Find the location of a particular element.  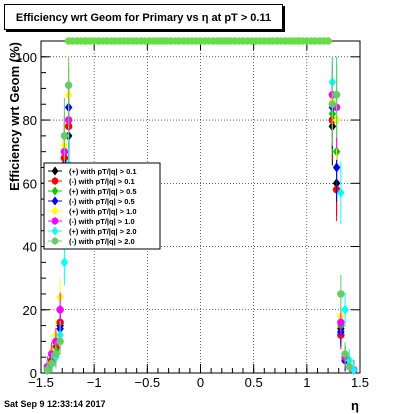

y-tick-label: 0 is located at coordinates (33, 373).